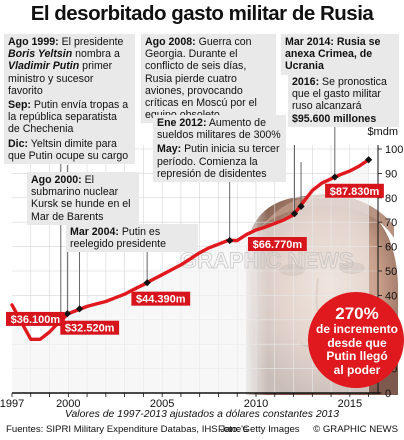  I want to click on value-label-text: $87.830m, so click(355, 192).